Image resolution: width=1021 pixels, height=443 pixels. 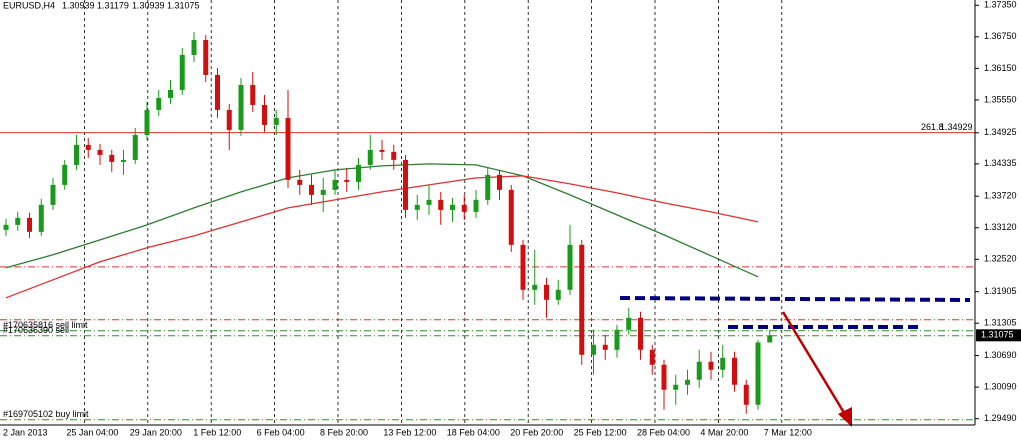 I want to click on y-tick-label: 1.36150, so click(x=1000, y=68).